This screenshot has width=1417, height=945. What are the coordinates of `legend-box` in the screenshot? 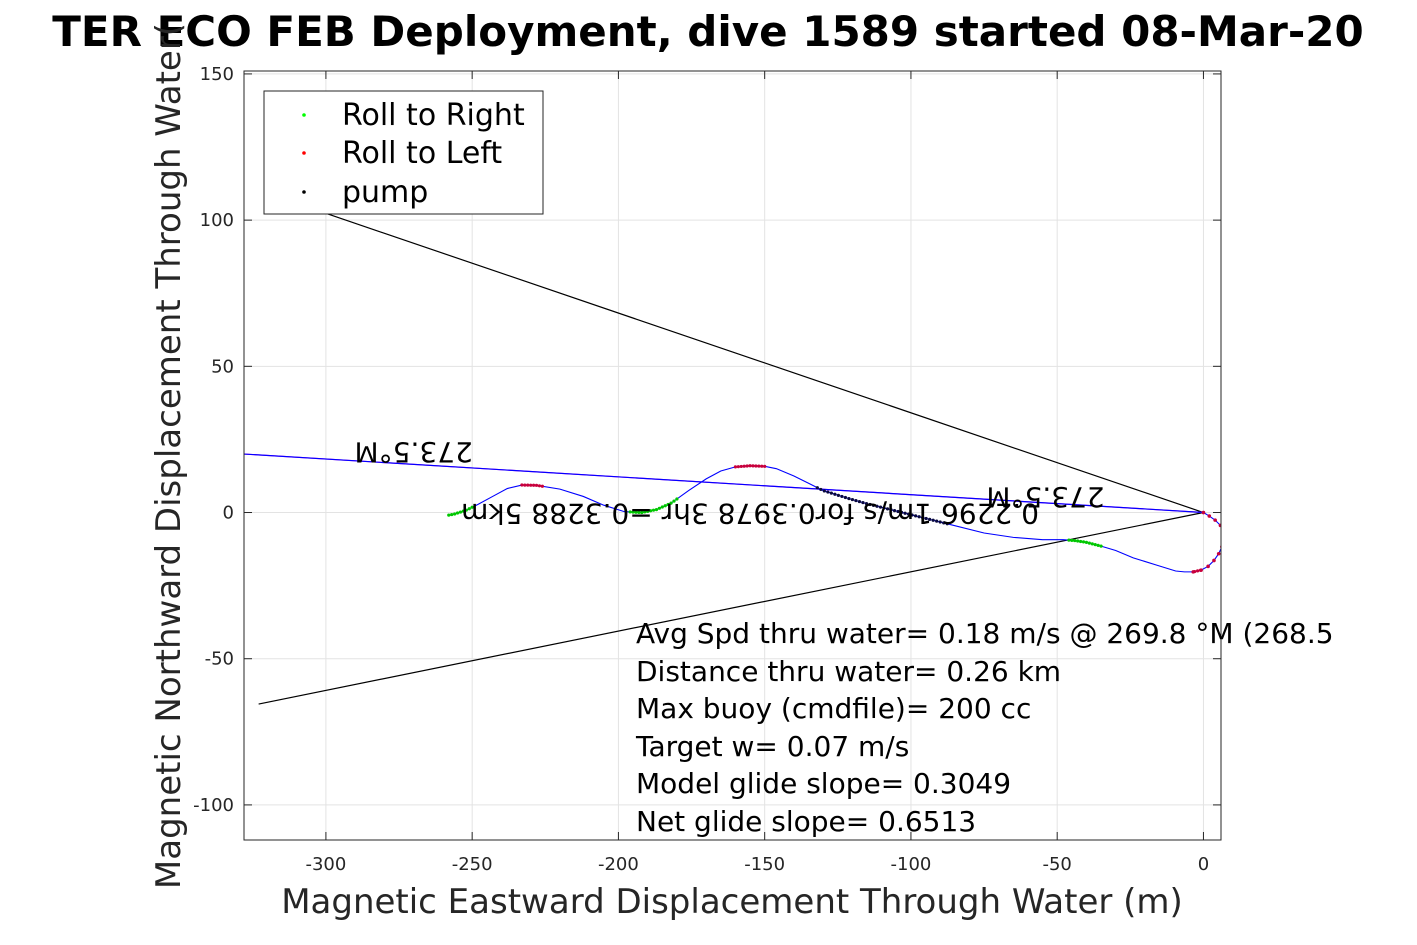 It's located at (403, 152).